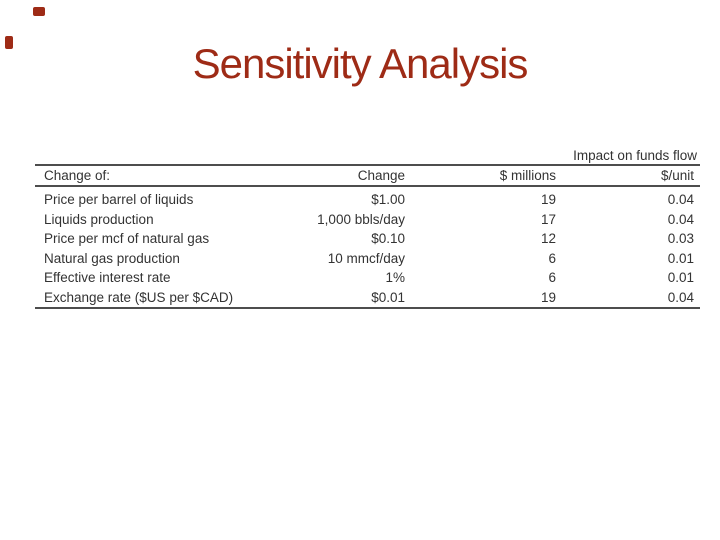 This screenshot has height=540, width=720. I want to click on column-header-change: Change, so click(381, 175).